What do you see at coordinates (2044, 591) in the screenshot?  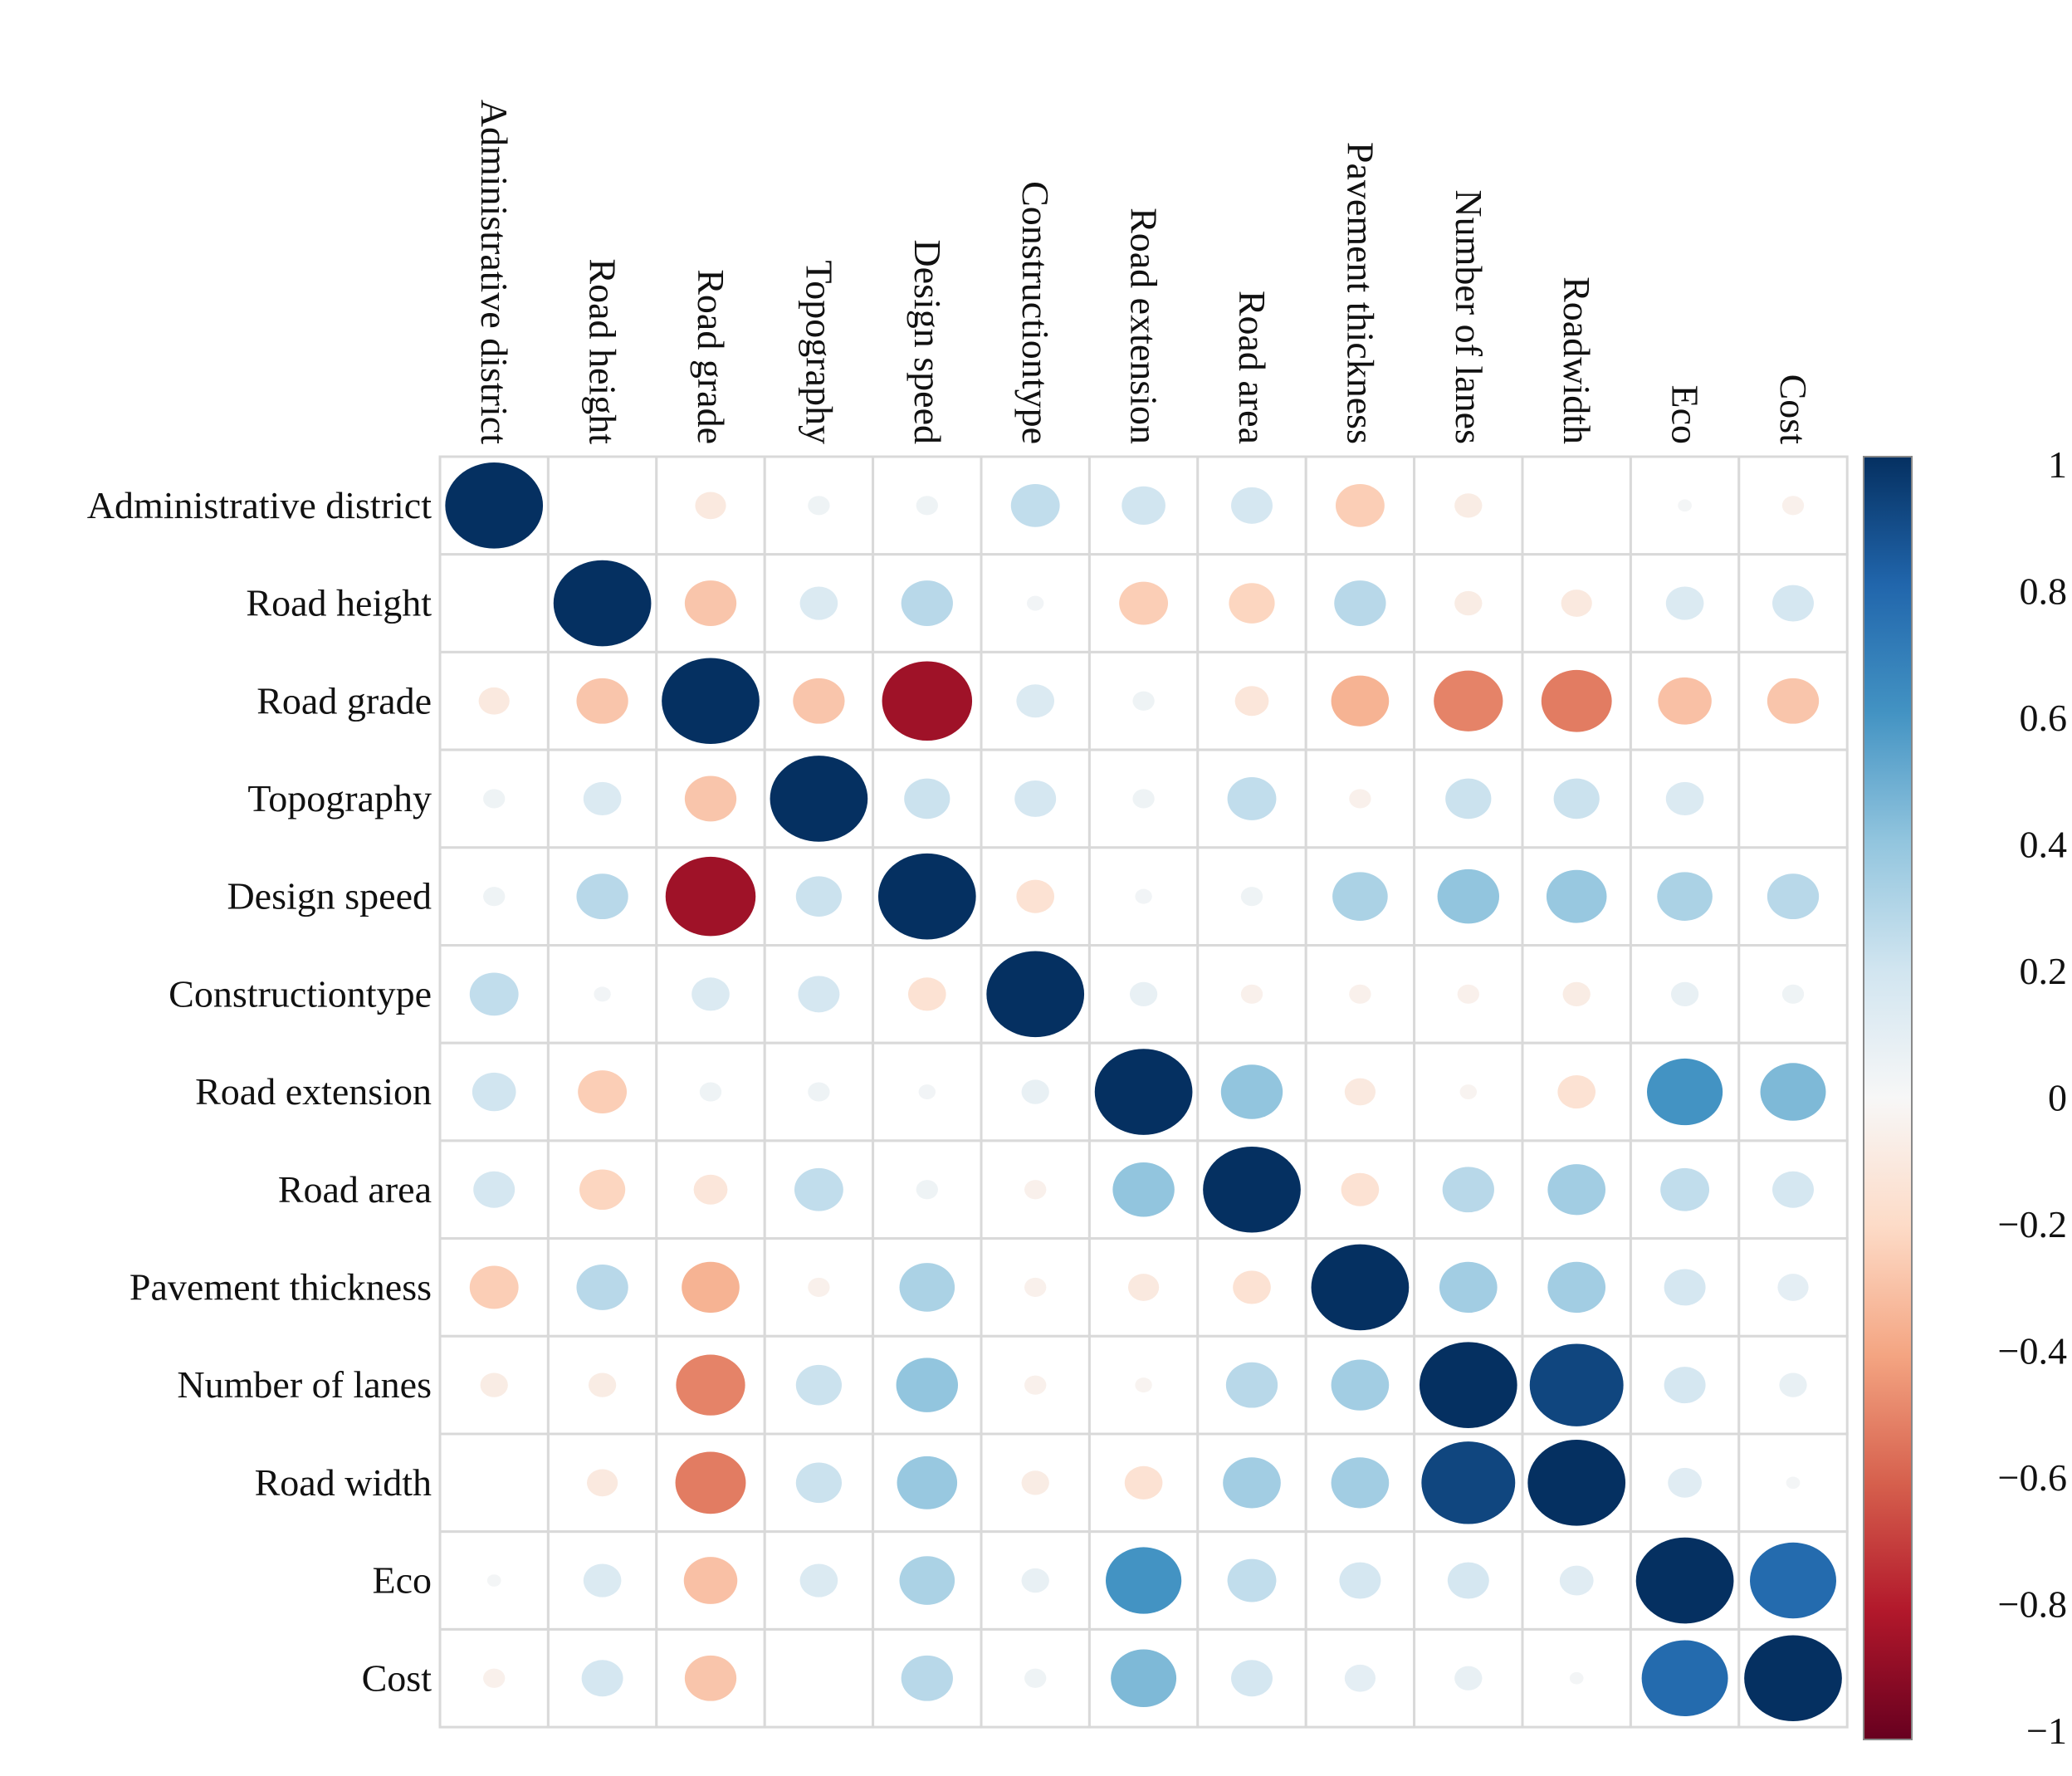 I see `colorbar-tick-label: 0.8` at bounding box center [2044, 591].